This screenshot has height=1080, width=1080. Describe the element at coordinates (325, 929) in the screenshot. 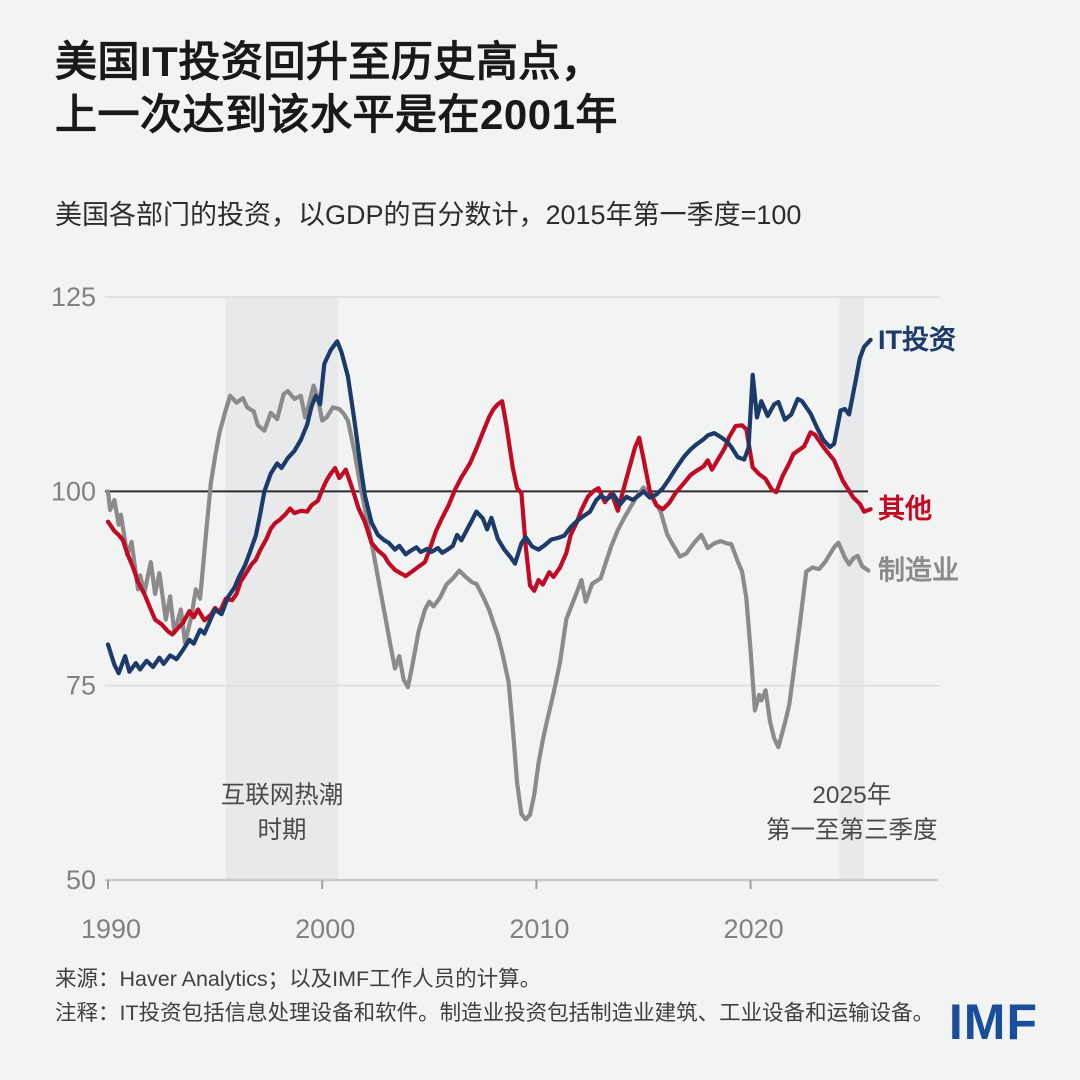

I see `x-tick-label-2000: 2000` at that location.